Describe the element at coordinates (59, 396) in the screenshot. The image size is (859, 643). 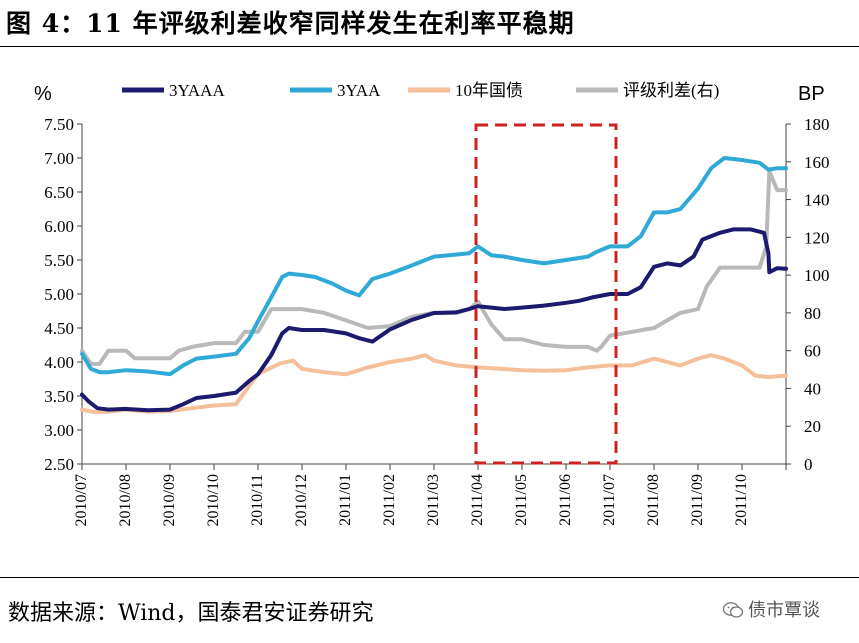
I see `left-tick-label: 3.50` at that location.